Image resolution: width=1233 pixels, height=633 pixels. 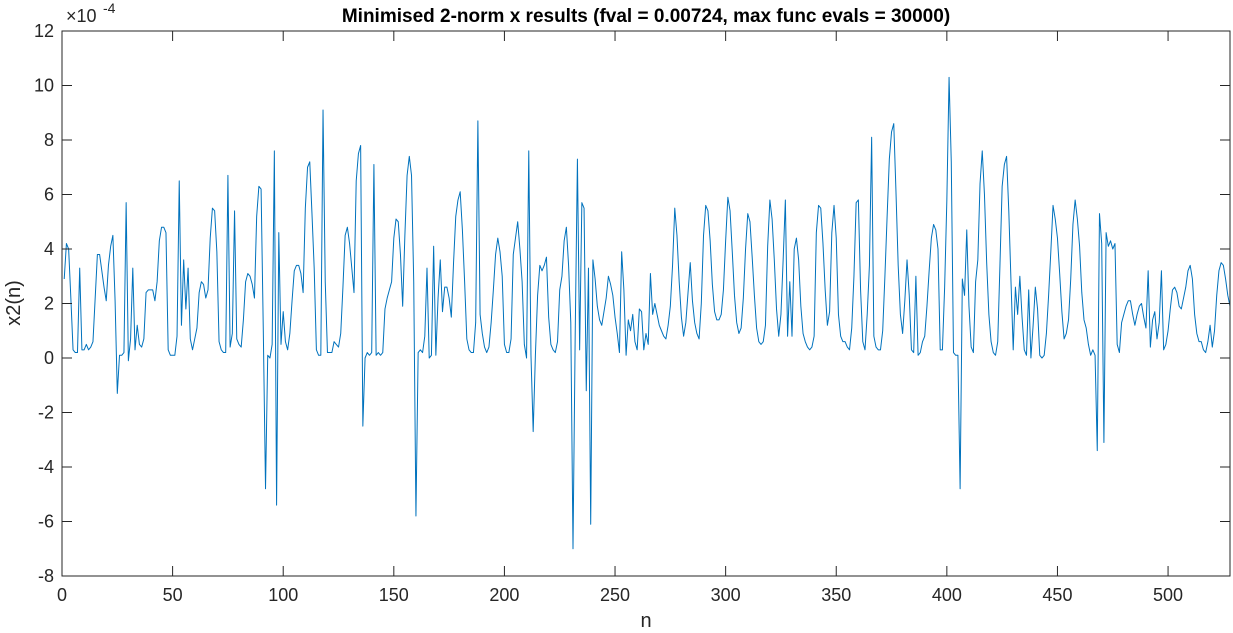 What do you see at coordinates (49, 249) in the screenshot?
I see `y-tick-label: 4` at bounding box center [49, 249].